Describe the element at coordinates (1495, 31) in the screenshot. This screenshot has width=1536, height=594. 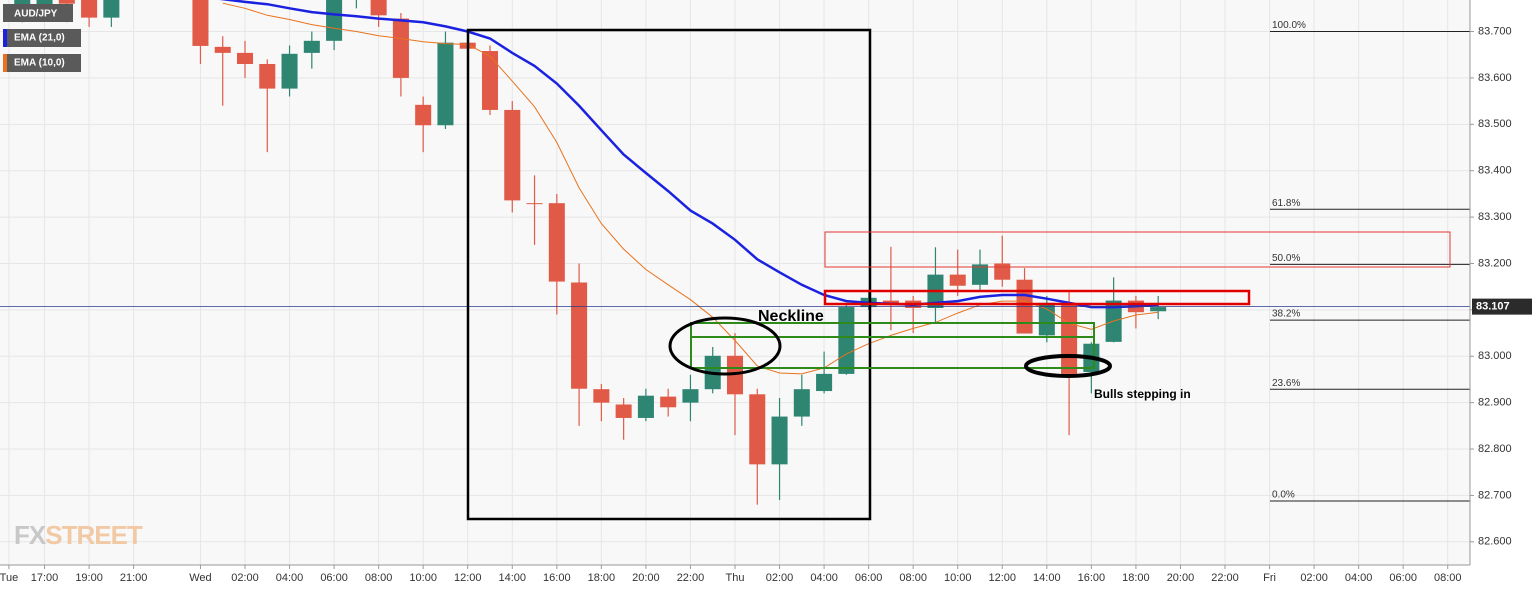
I see `y-tick-label: 83.700` at that location.